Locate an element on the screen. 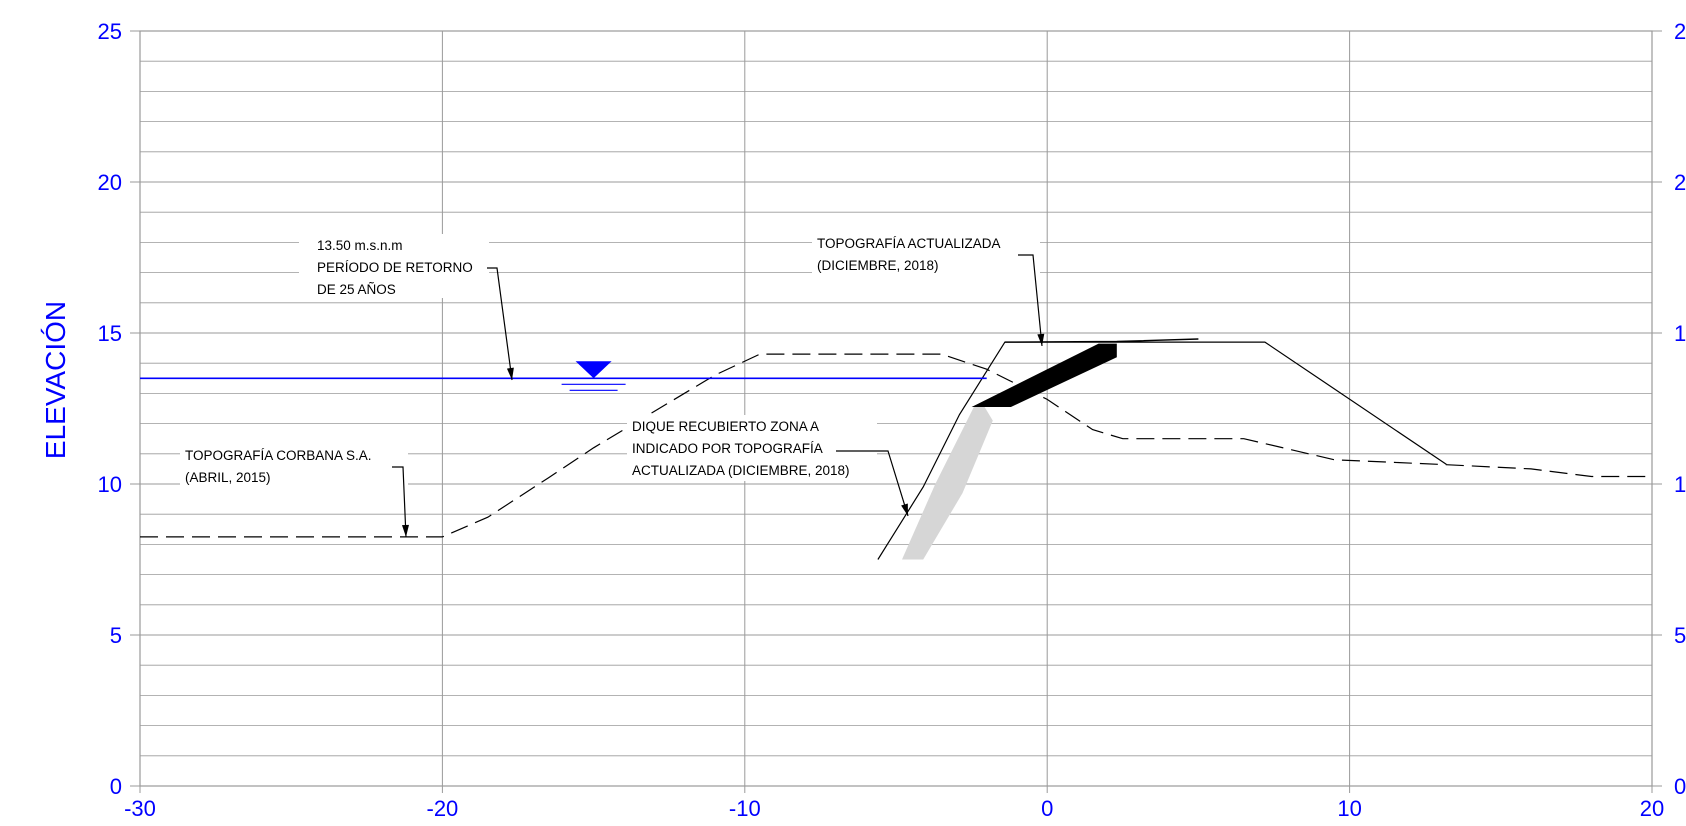  x-tick-label: -20 is located at coordinates (443, 808).